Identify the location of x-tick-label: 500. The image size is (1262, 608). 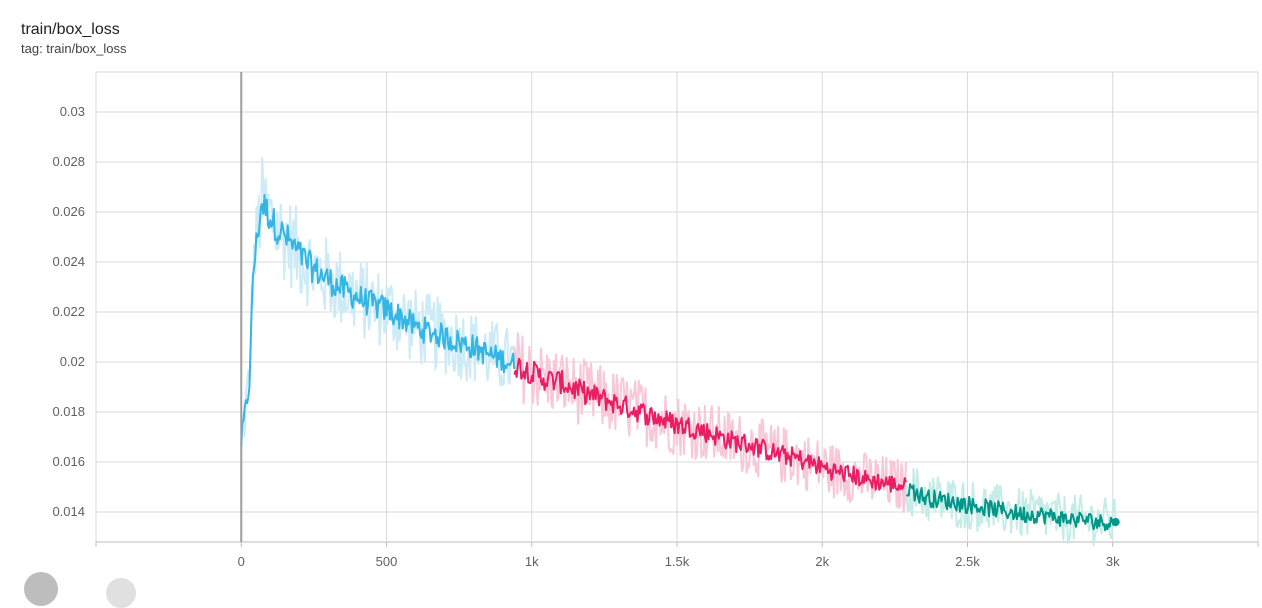
(387, 561).